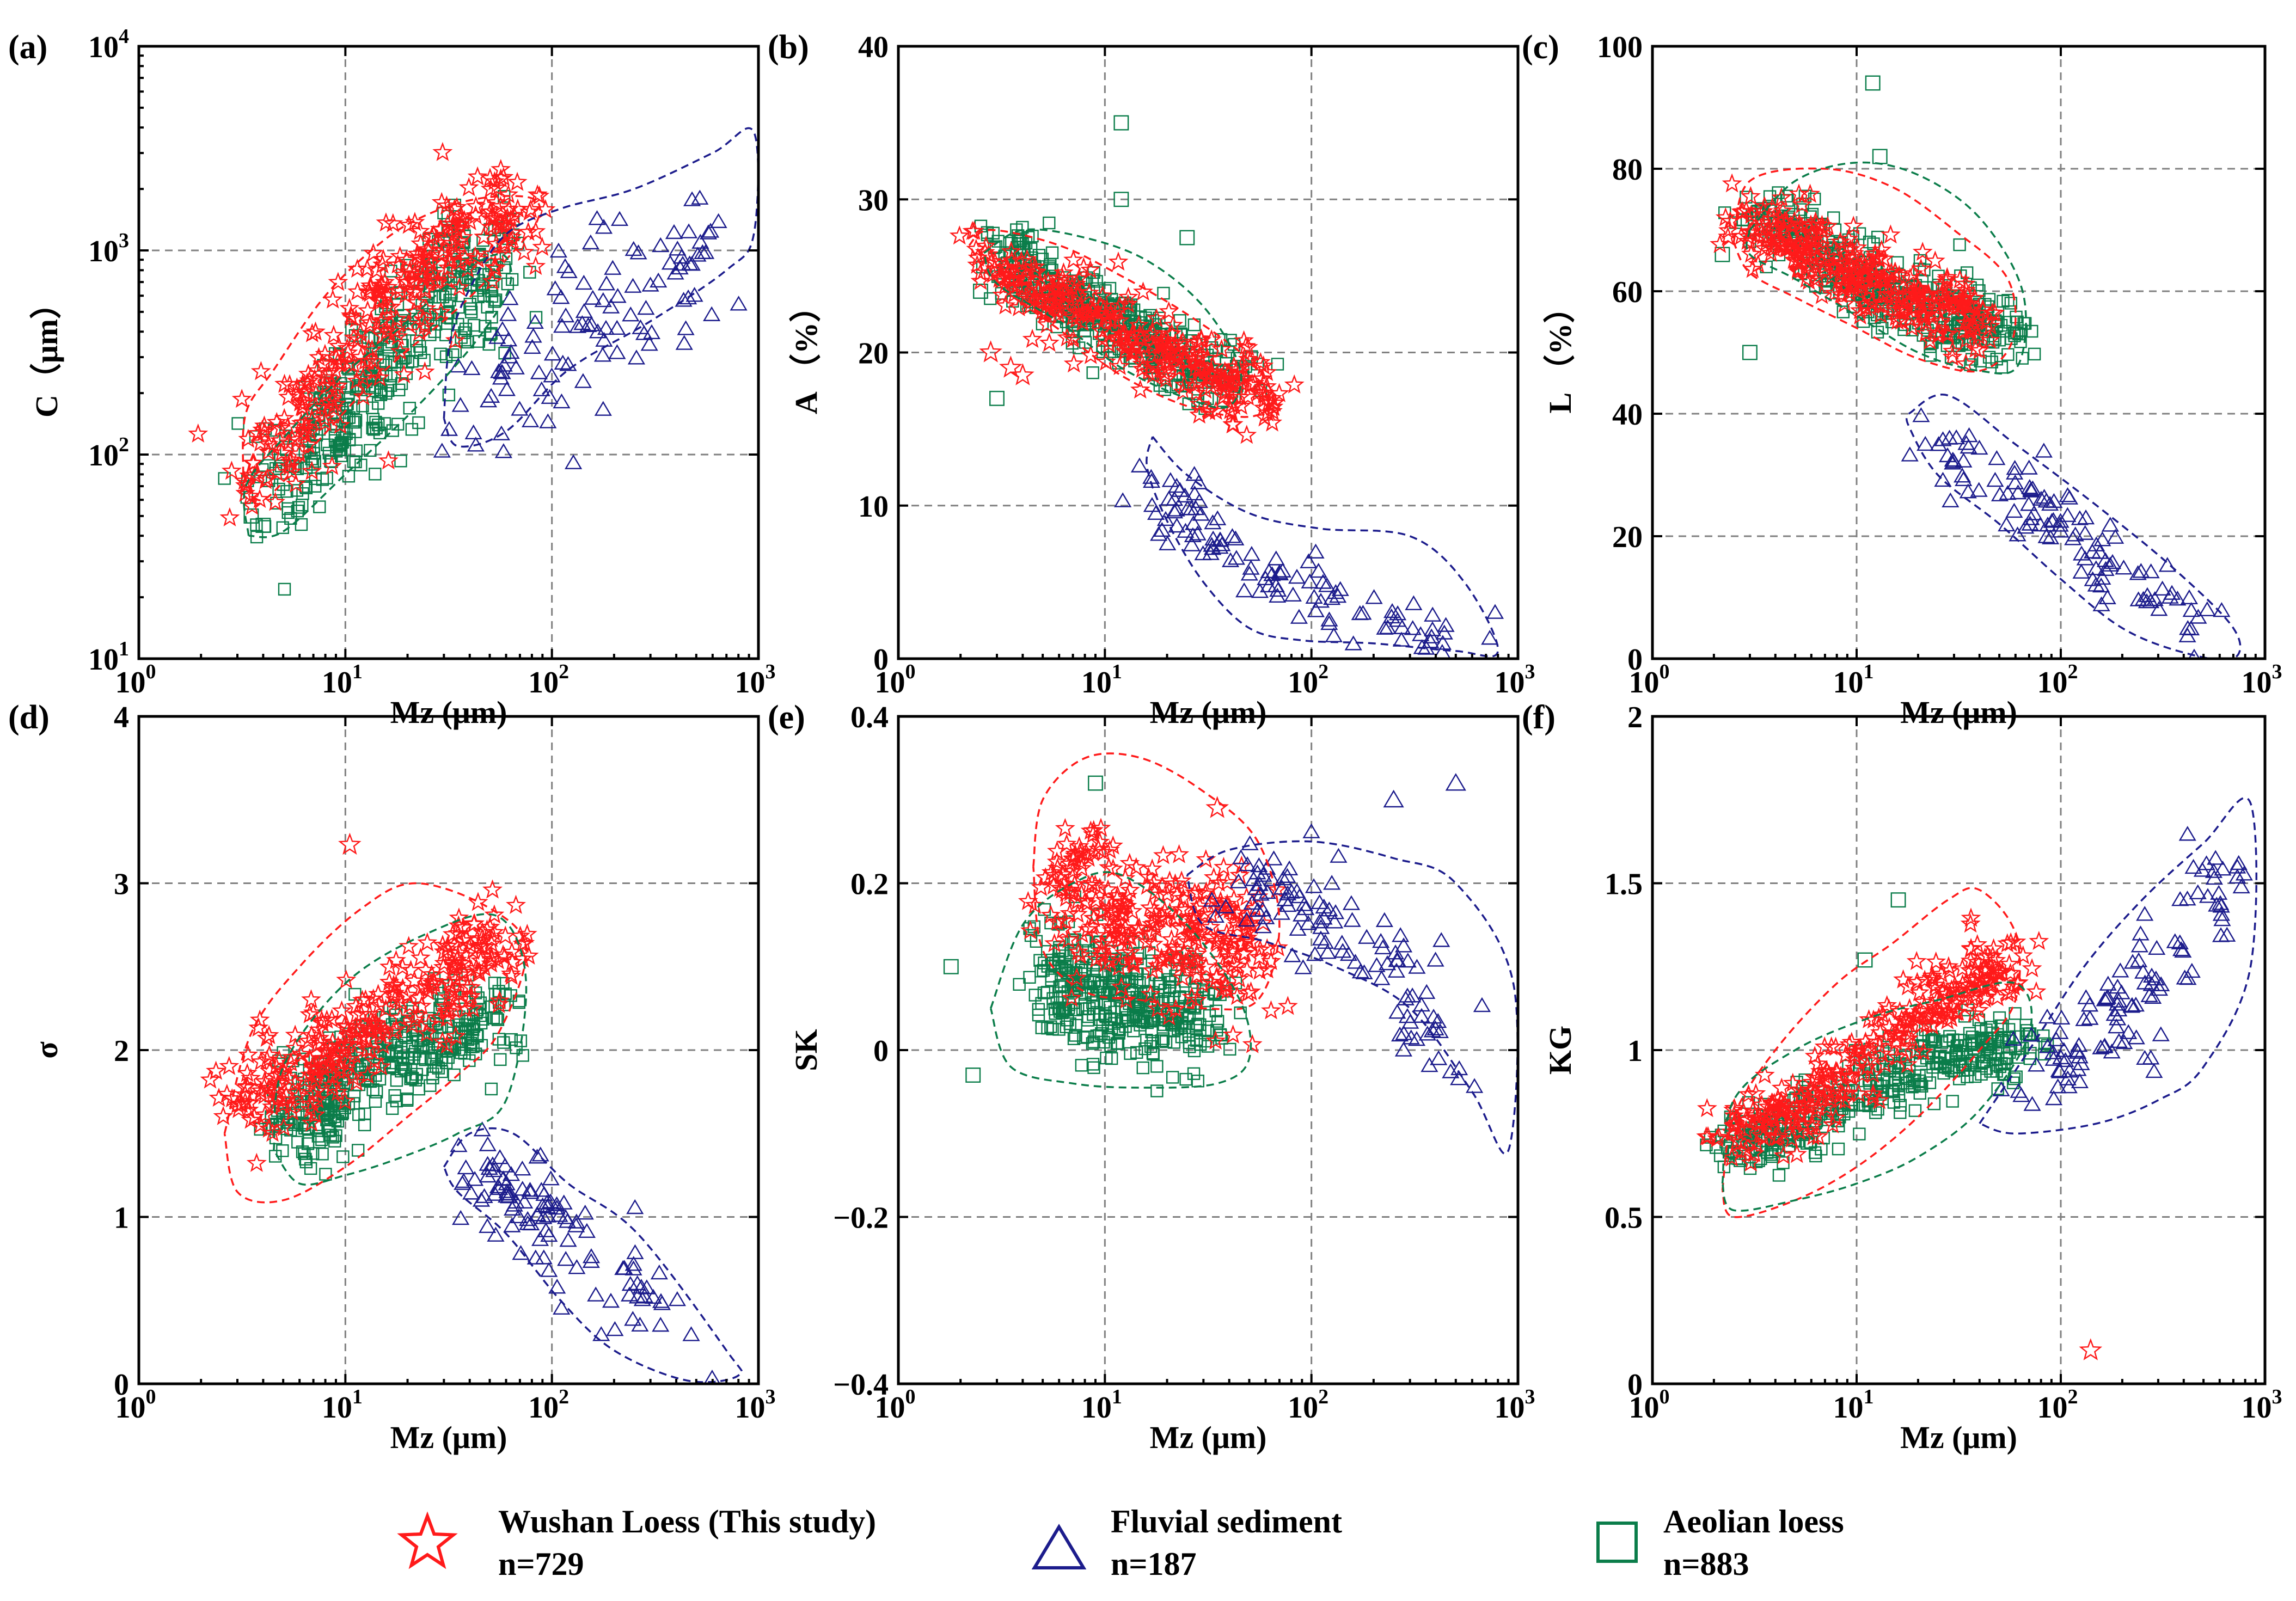  I want to click on plot-area, so click(471, 1108).